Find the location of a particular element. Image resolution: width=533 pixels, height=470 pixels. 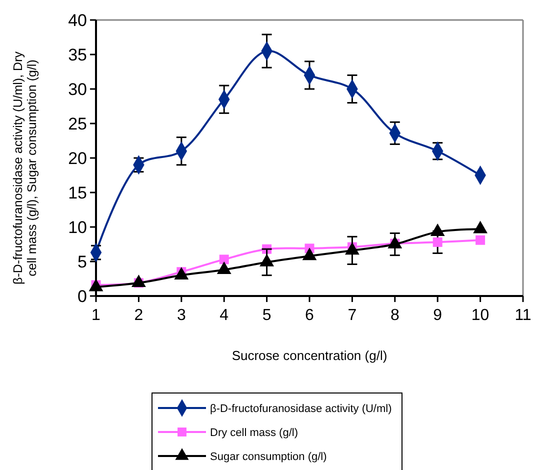

x-tick-label: 3 is located at coordinates (181, 315).